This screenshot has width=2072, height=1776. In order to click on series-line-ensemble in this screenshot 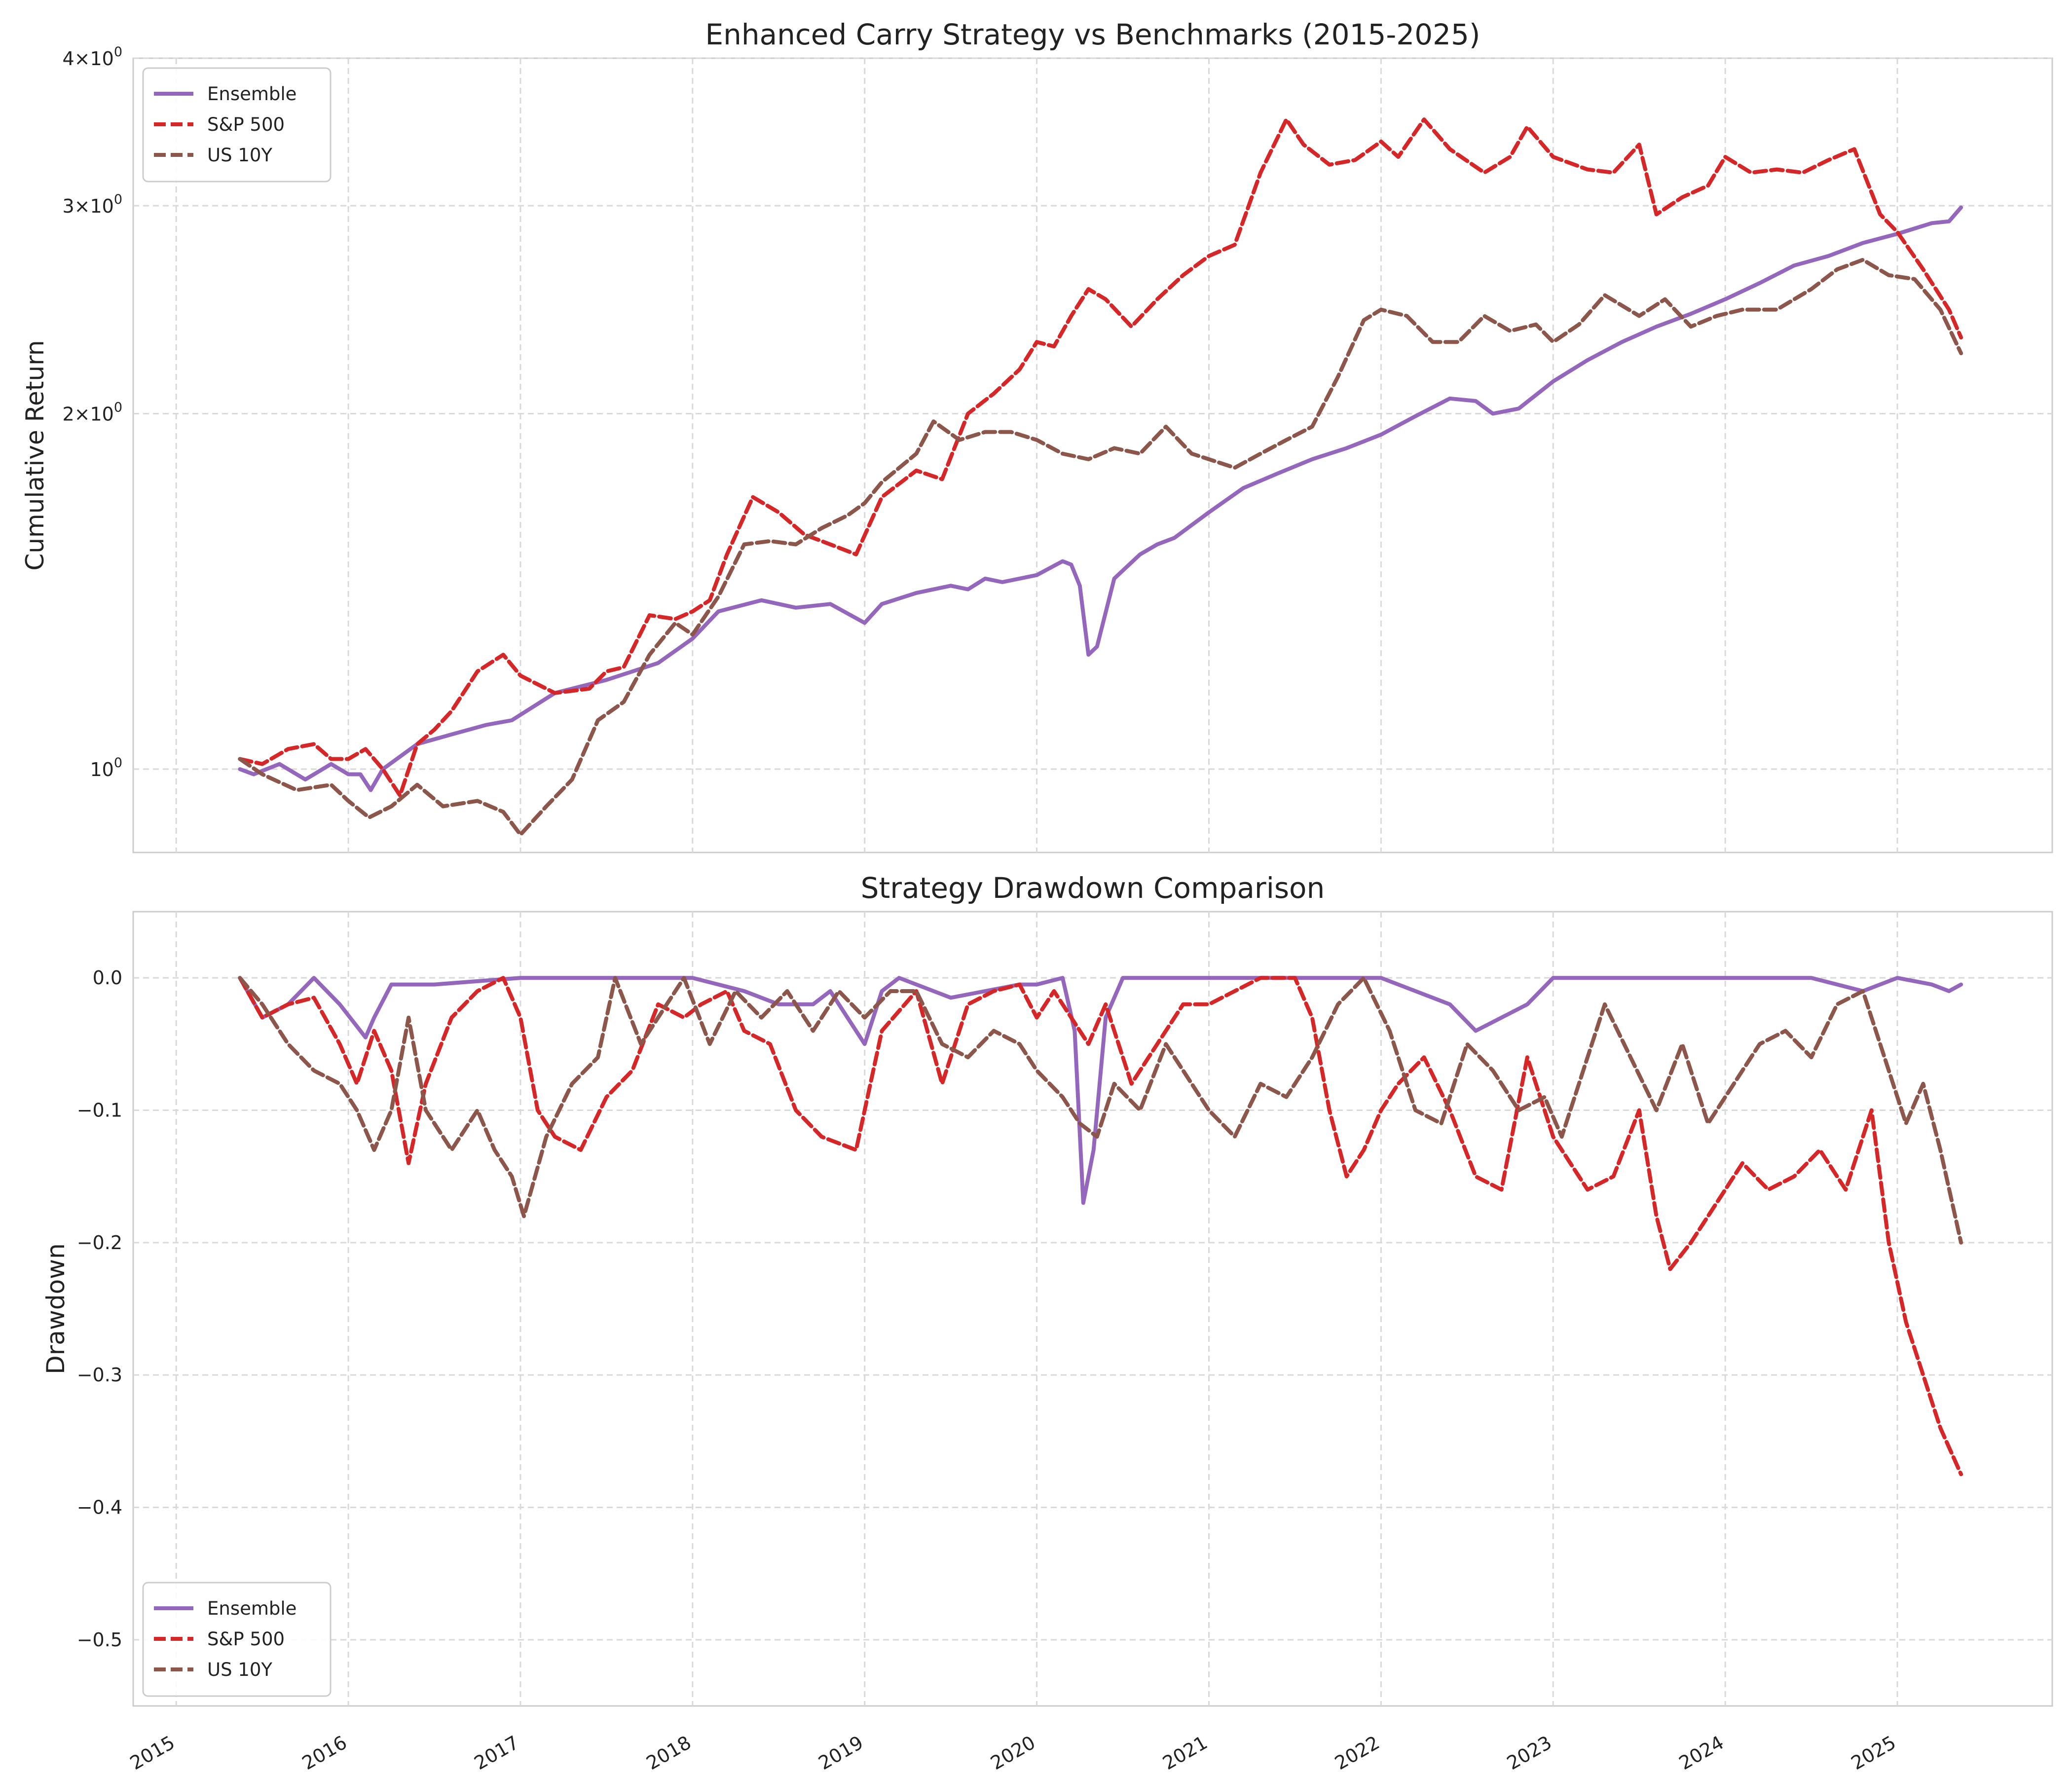, I will do `click(1100, 1091)`.